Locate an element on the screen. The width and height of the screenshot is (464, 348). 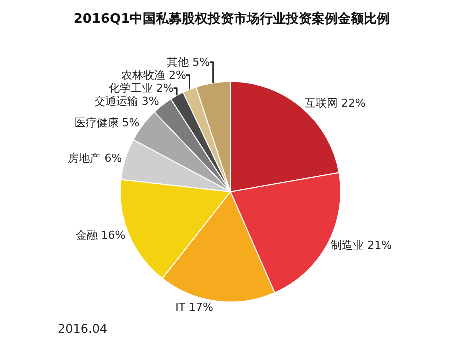
slice-label: 交通运输 3% is located at coordinates (127, 101).